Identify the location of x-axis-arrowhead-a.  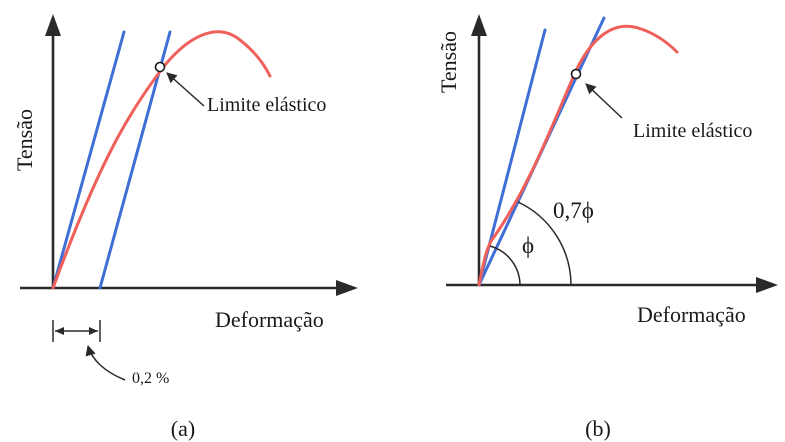
(347, 288).